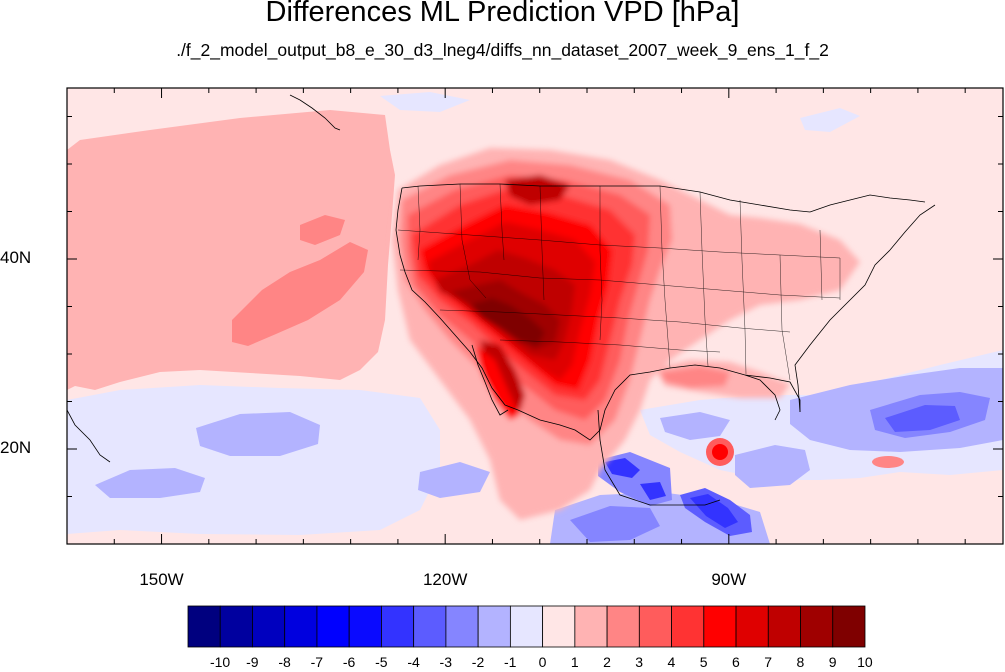  What do you see at coordinates (619, 282) in the screenshot?
I see `state-borders` at bounding box center [619, 282].